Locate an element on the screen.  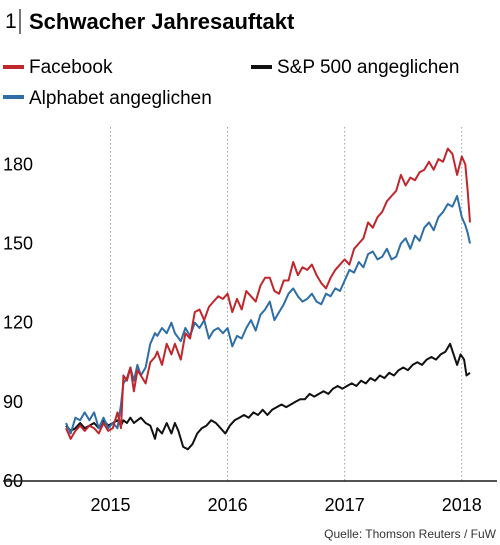
legend-label-alphabet: Alphabet angeglichen is located at coordinates (120, 98).